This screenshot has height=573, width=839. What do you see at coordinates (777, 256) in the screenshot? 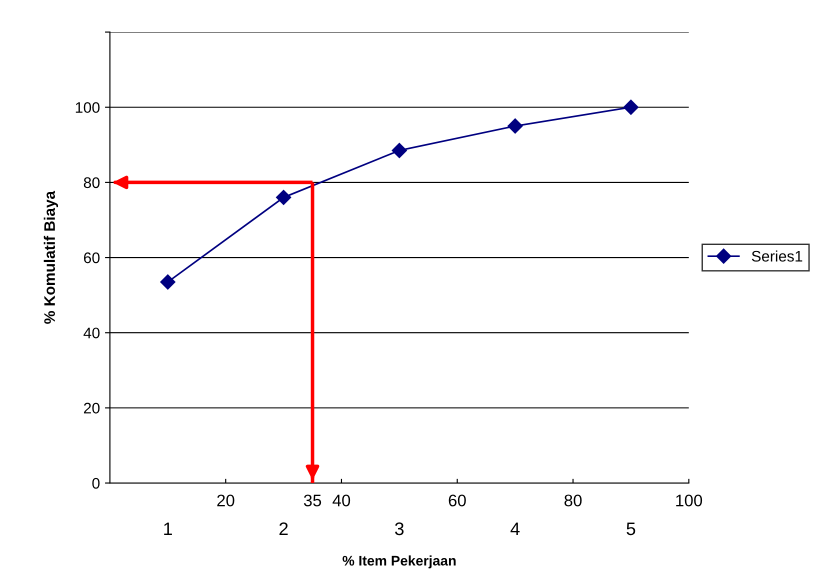
I see `legend-label: Series1` at bounding box center [777, 256].